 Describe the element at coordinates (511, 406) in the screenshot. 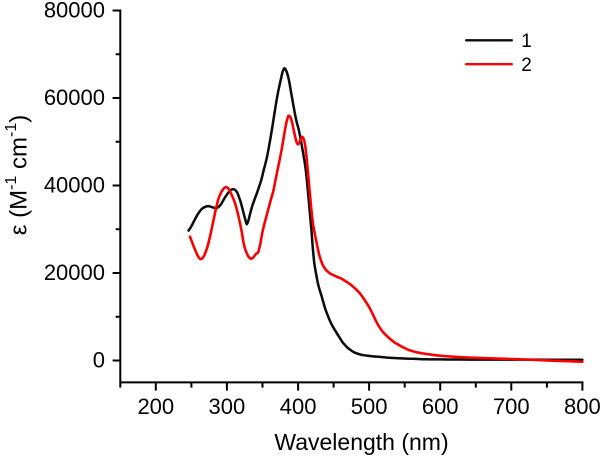

I see `svg-text: 700` at that location.